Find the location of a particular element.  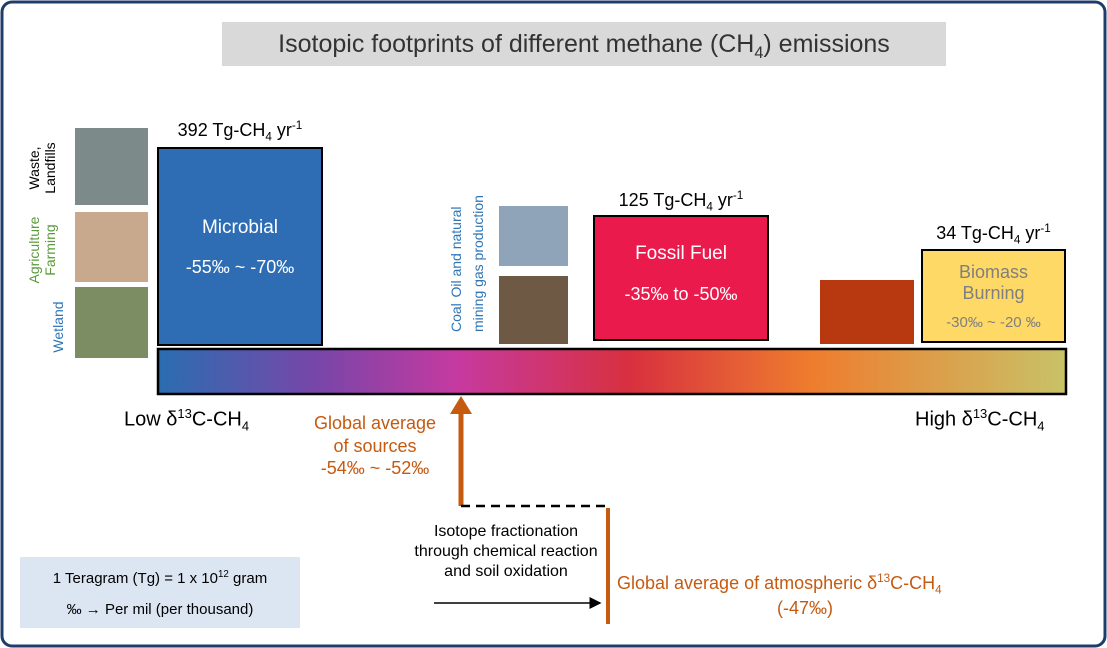

biomass-box is located at coordinates (993, 296).